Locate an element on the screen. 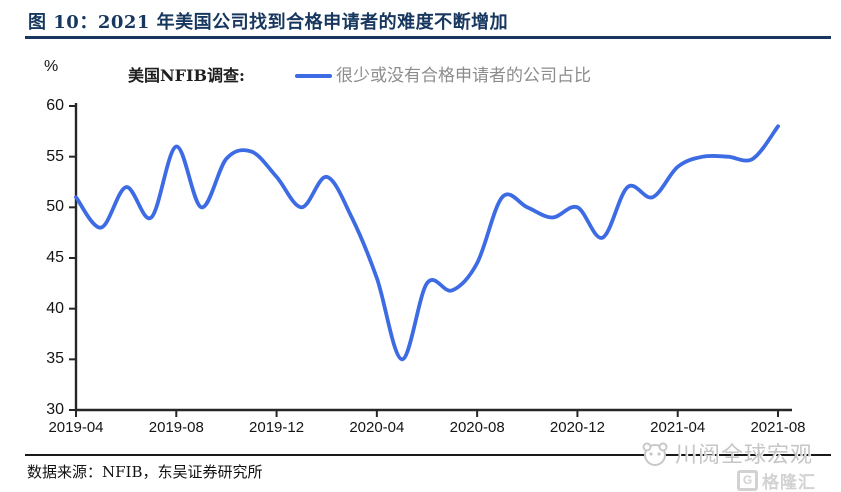 The height and width of the screenshot is (492, 841). y-tick-label: 50 is located at coordinates (55, 207).